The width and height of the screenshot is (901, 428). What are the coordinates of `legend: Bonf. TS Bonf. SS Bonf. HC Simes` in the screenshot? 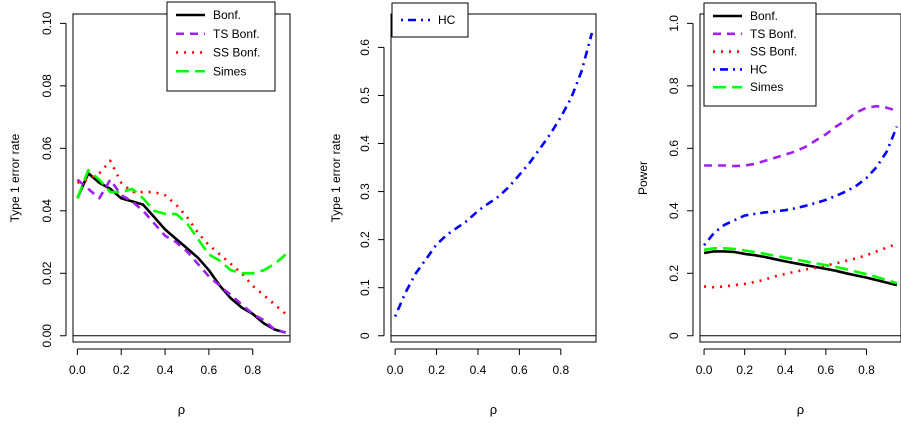 It's located at (760, 54).